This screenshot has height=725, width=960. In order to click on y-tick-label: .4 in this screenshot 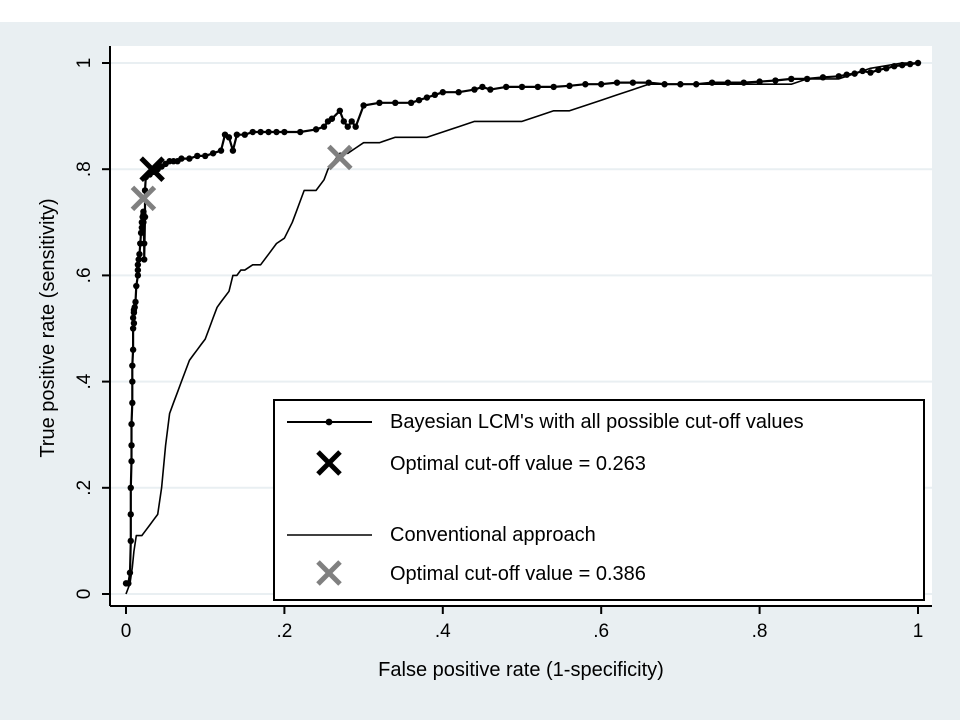, I will do `click(84, 381)`.